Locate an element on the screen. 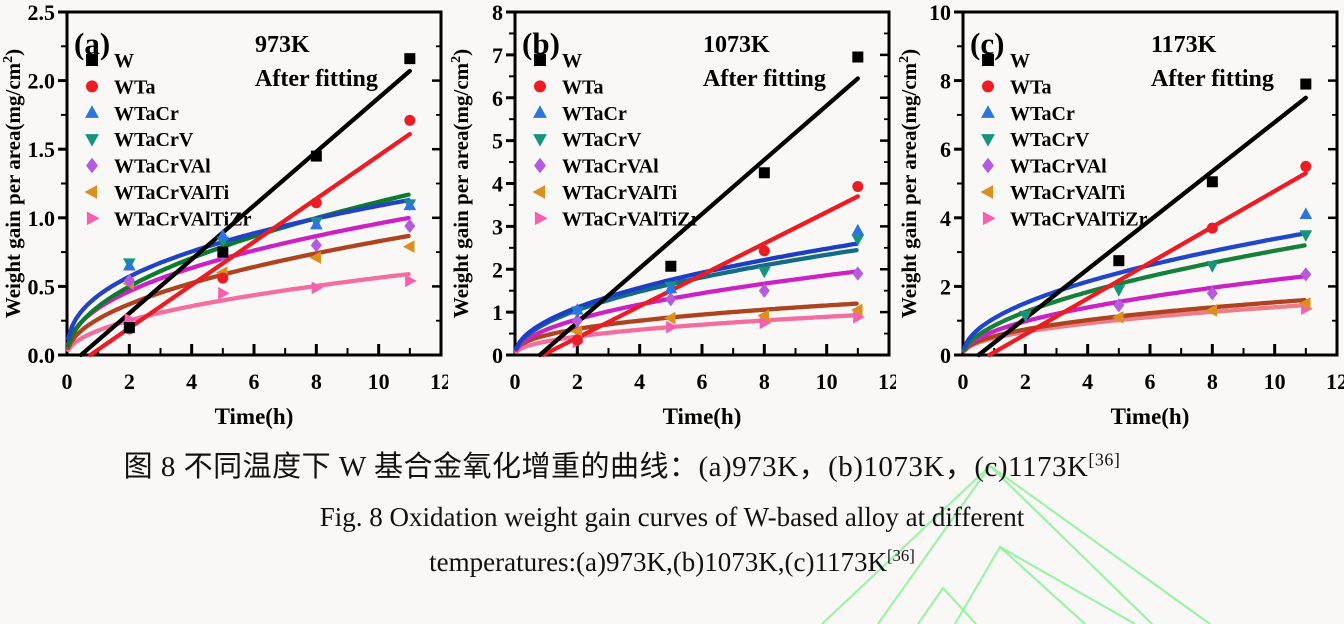 Image resolution: width=1344 pixels, height=624 pixels. svg-text: 0.0 is located at coordinates (42, 355).